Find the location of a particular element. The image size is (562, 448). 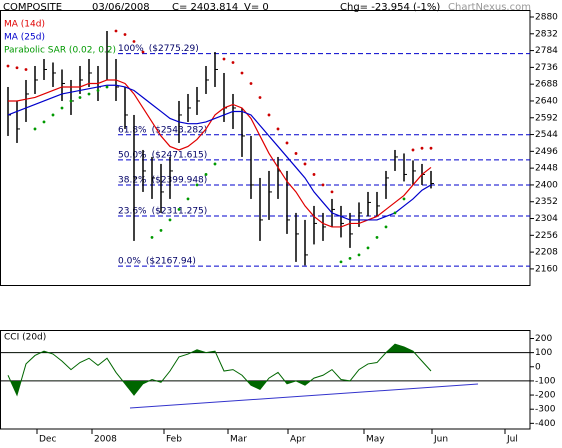

y-tick-label: 2352 is located at coordinates (546, 202).